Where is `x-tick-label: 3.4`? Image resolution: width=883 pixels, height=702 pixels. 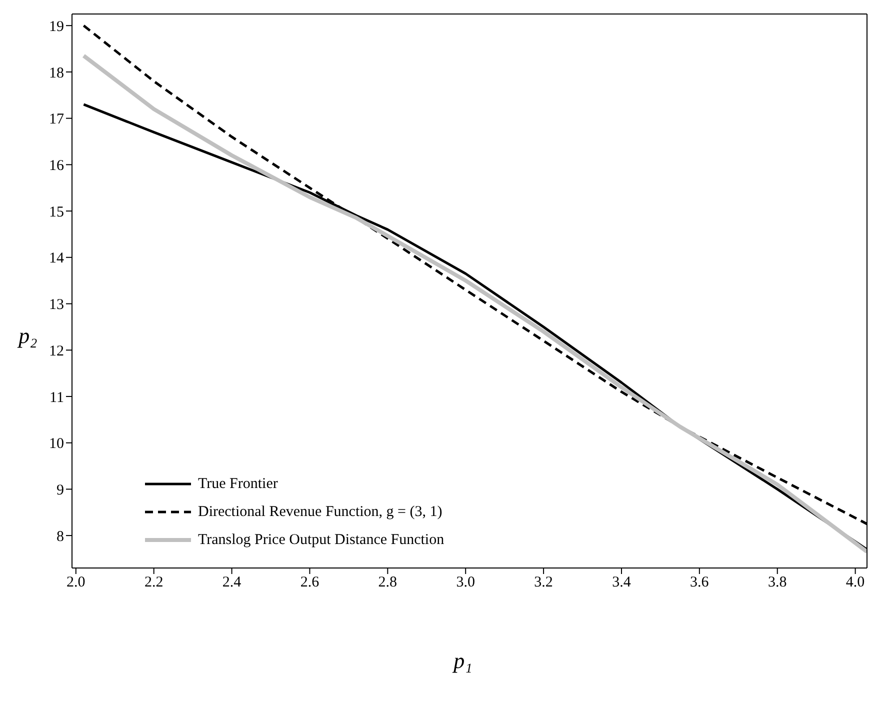 x-tick-label: 3.4 is located at coordinates (622, 582).